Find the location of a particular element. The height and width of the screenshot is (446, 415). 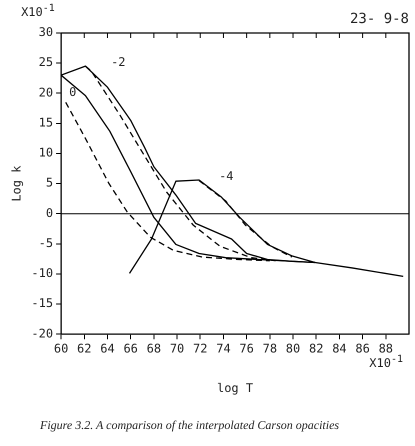

annotation: -2 is located at coordinates (118, 62).